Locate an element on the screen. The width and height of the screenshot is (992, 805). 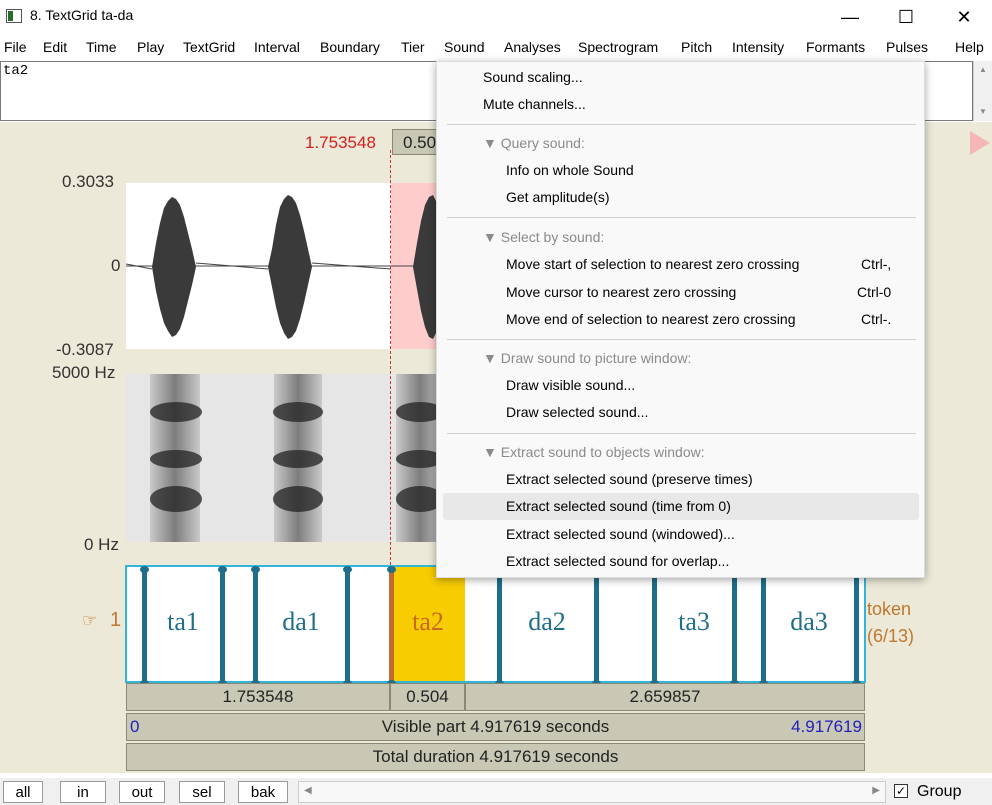
wave-max-label: 0.3033 is located at coordinates (88, 181).